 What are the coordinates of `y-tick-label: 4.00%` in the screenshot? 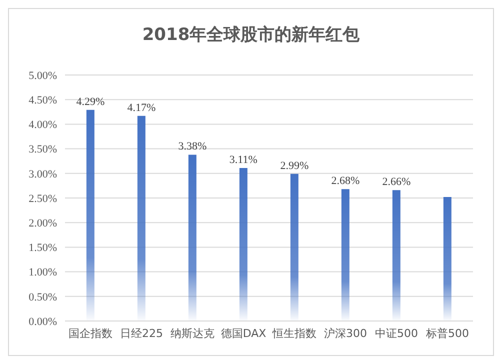 It's located at (42, 125).